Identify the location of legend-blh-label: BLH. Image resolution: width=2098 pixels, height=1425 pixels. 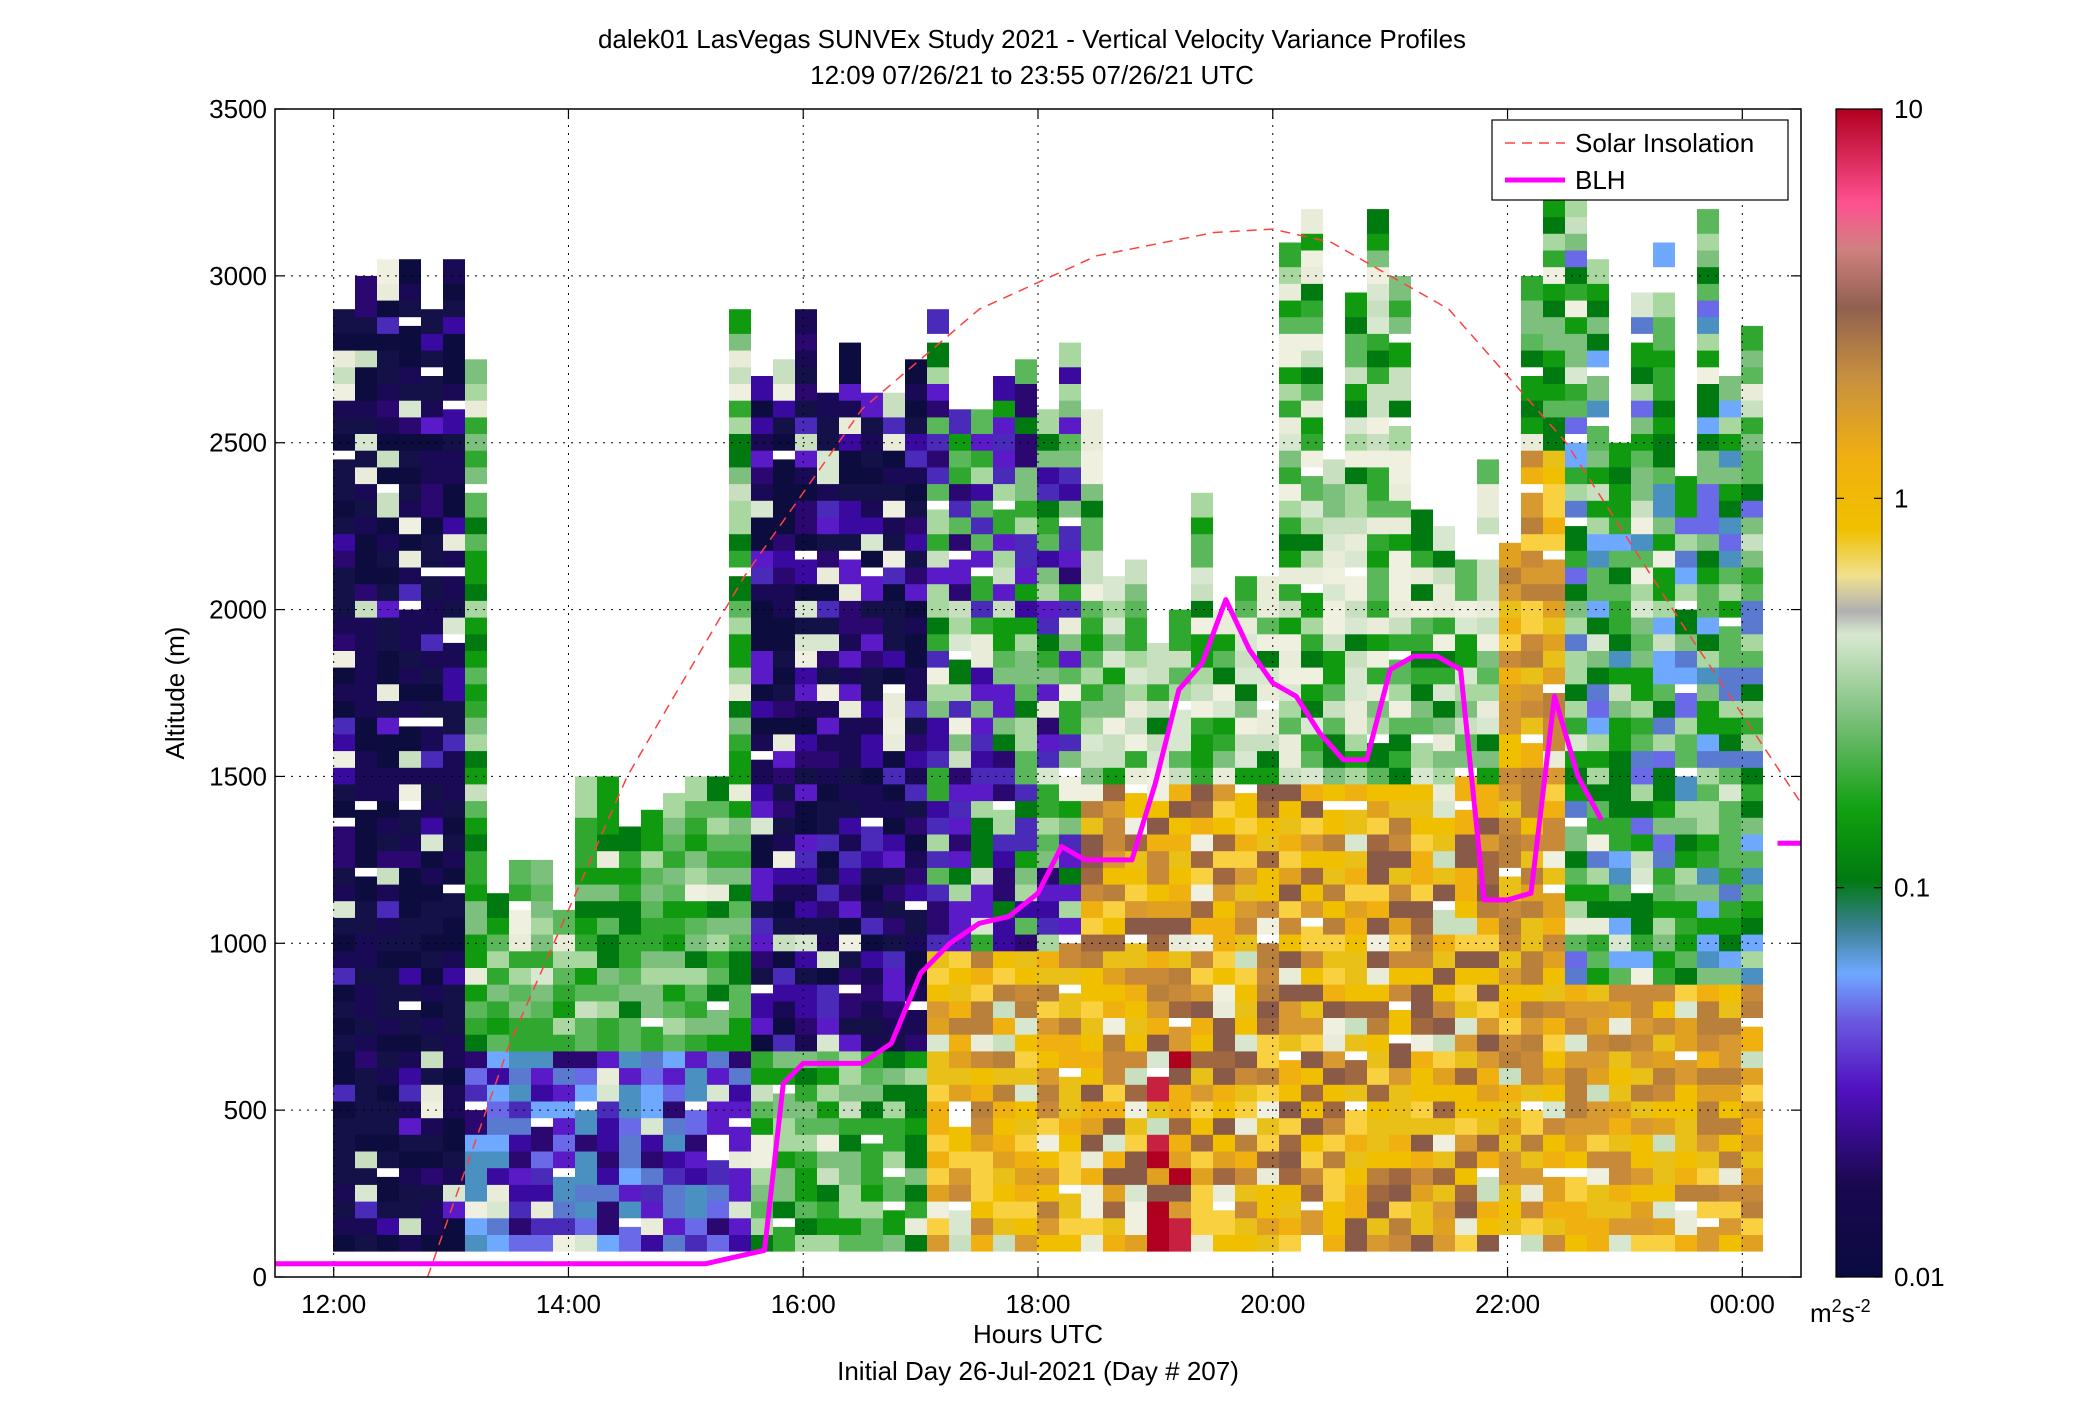
(1600, 180).